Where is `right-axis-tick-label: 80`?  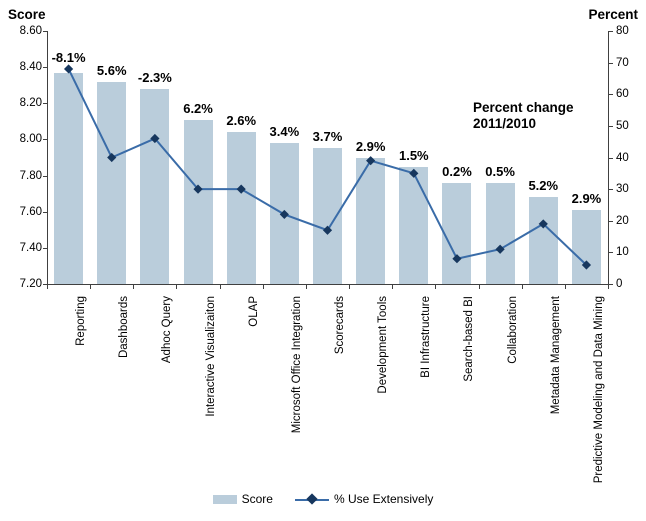 right-axis-tick-label: 80 is located at coordinates (622, 31).